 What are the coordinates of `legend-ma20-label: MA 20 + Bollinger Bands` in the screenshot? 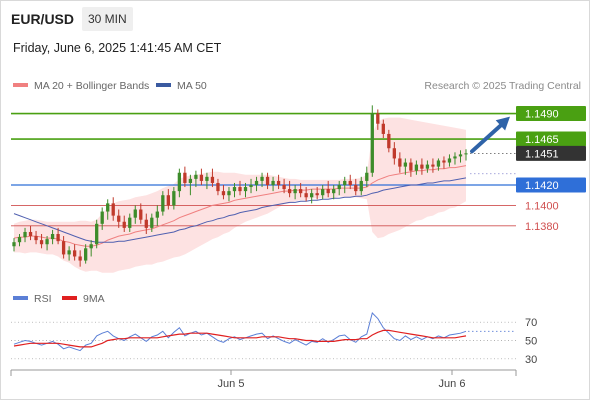 It's located at (92, 86).